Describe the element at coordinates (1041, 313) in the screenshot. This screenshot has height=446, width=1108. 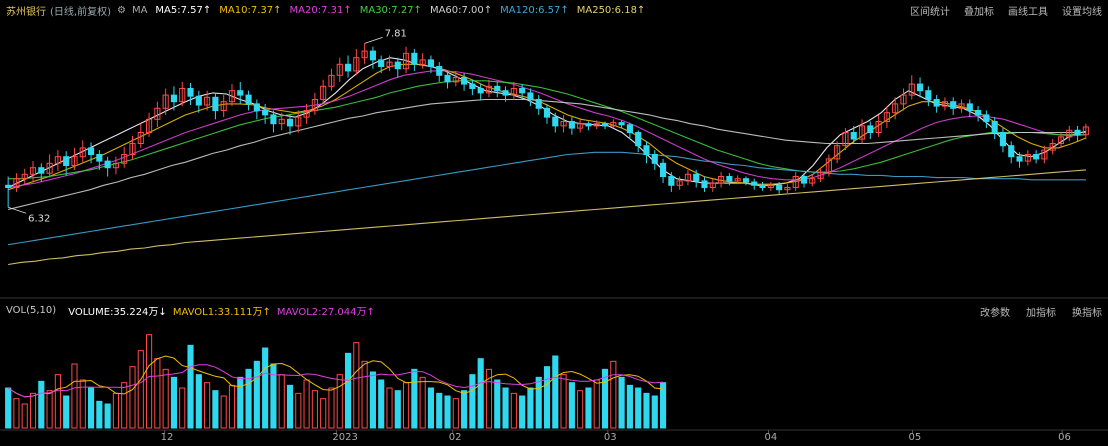
I see `volume-toolbar-button: 加指标` at that location.